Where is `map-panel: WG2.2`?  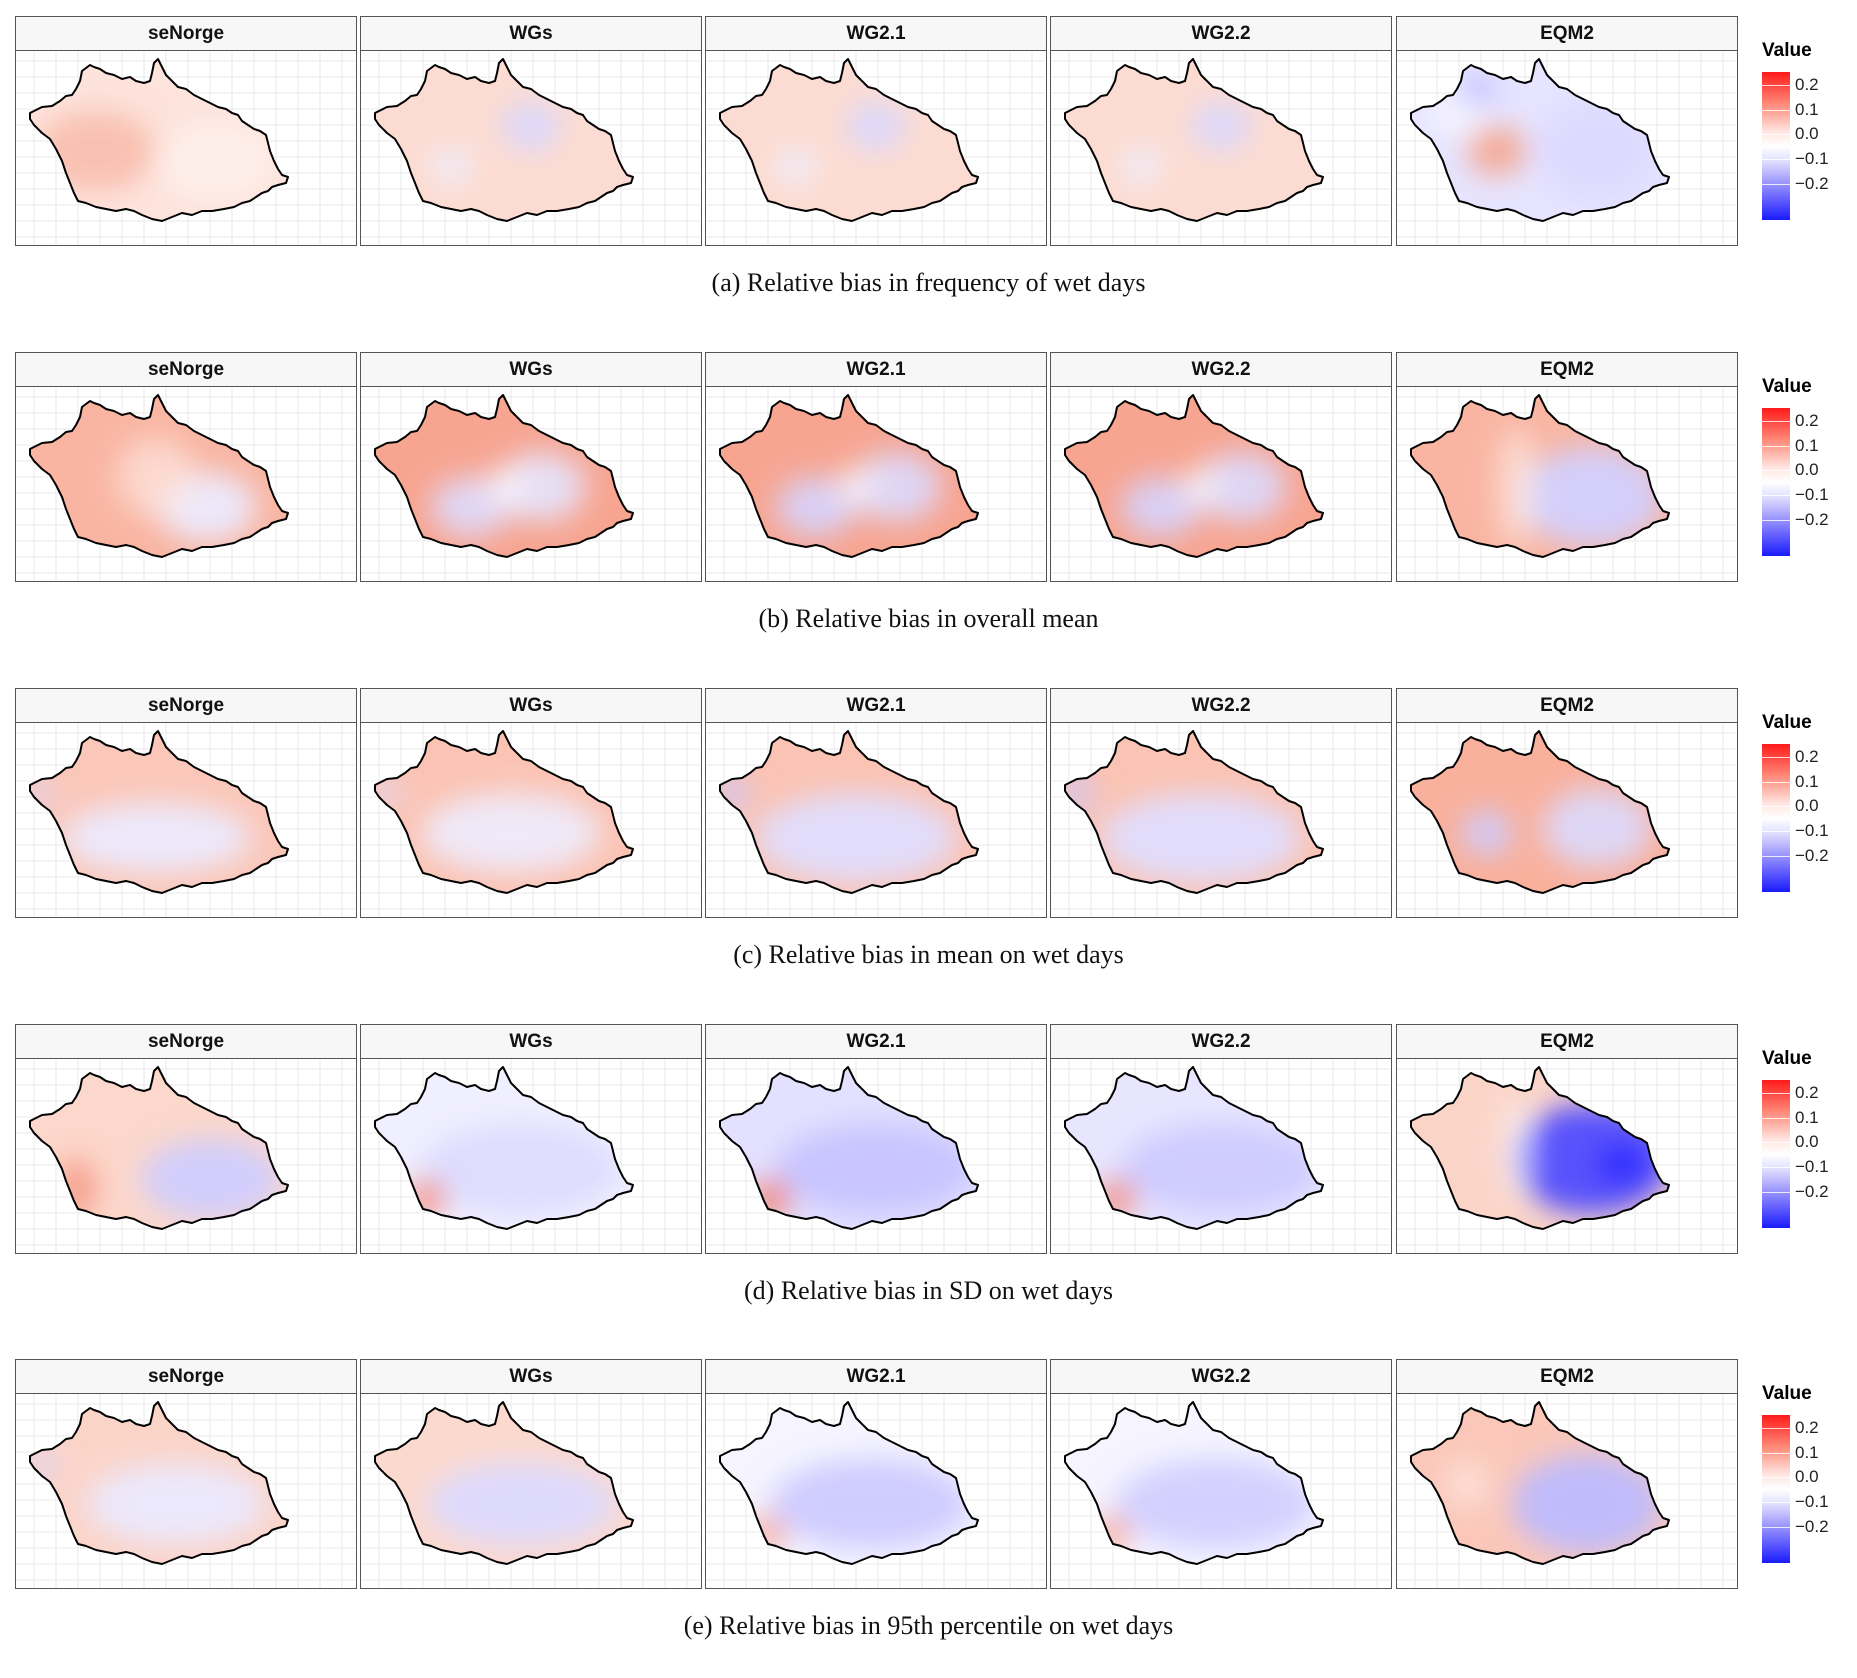 map-panel: WG2.2 is located at coordinates (1221, 803).